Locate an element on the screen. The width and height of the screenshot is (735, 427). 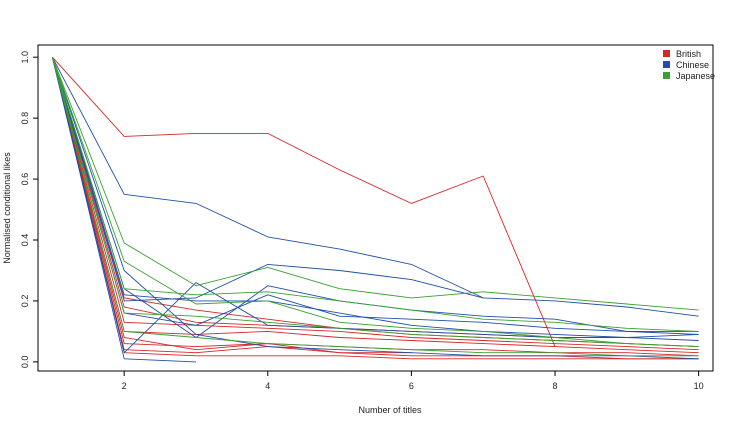
legend-swatch-british is located at coordinates (666, 53).